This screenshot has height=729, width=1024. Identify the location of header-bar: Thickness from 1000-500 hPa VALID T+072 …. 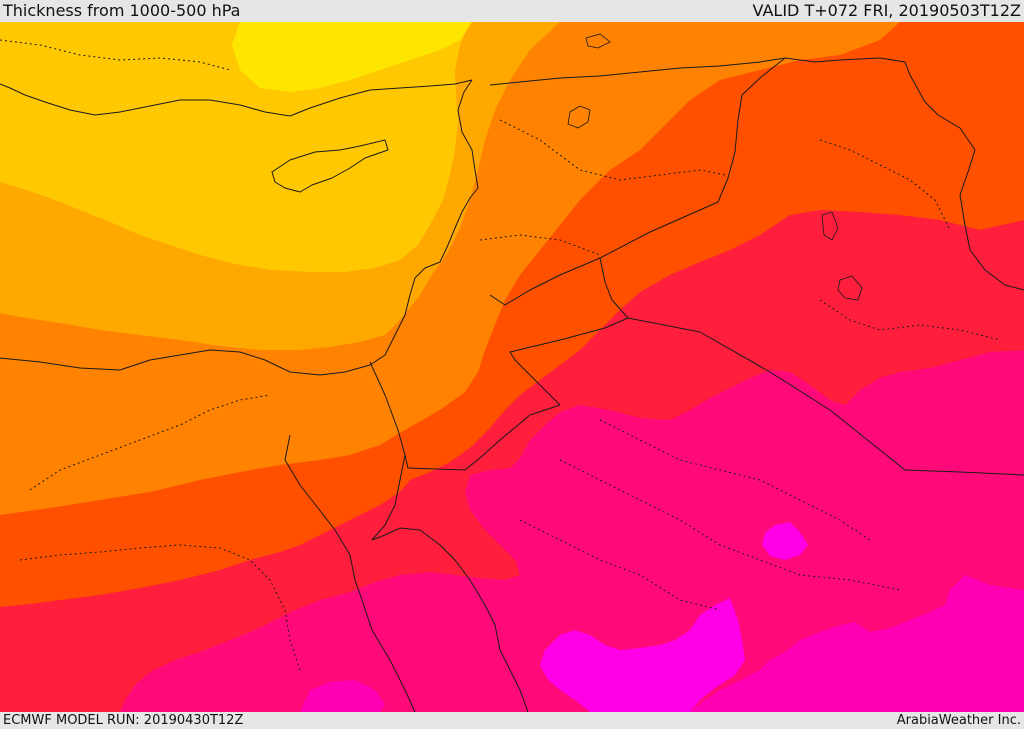
(512, 11).